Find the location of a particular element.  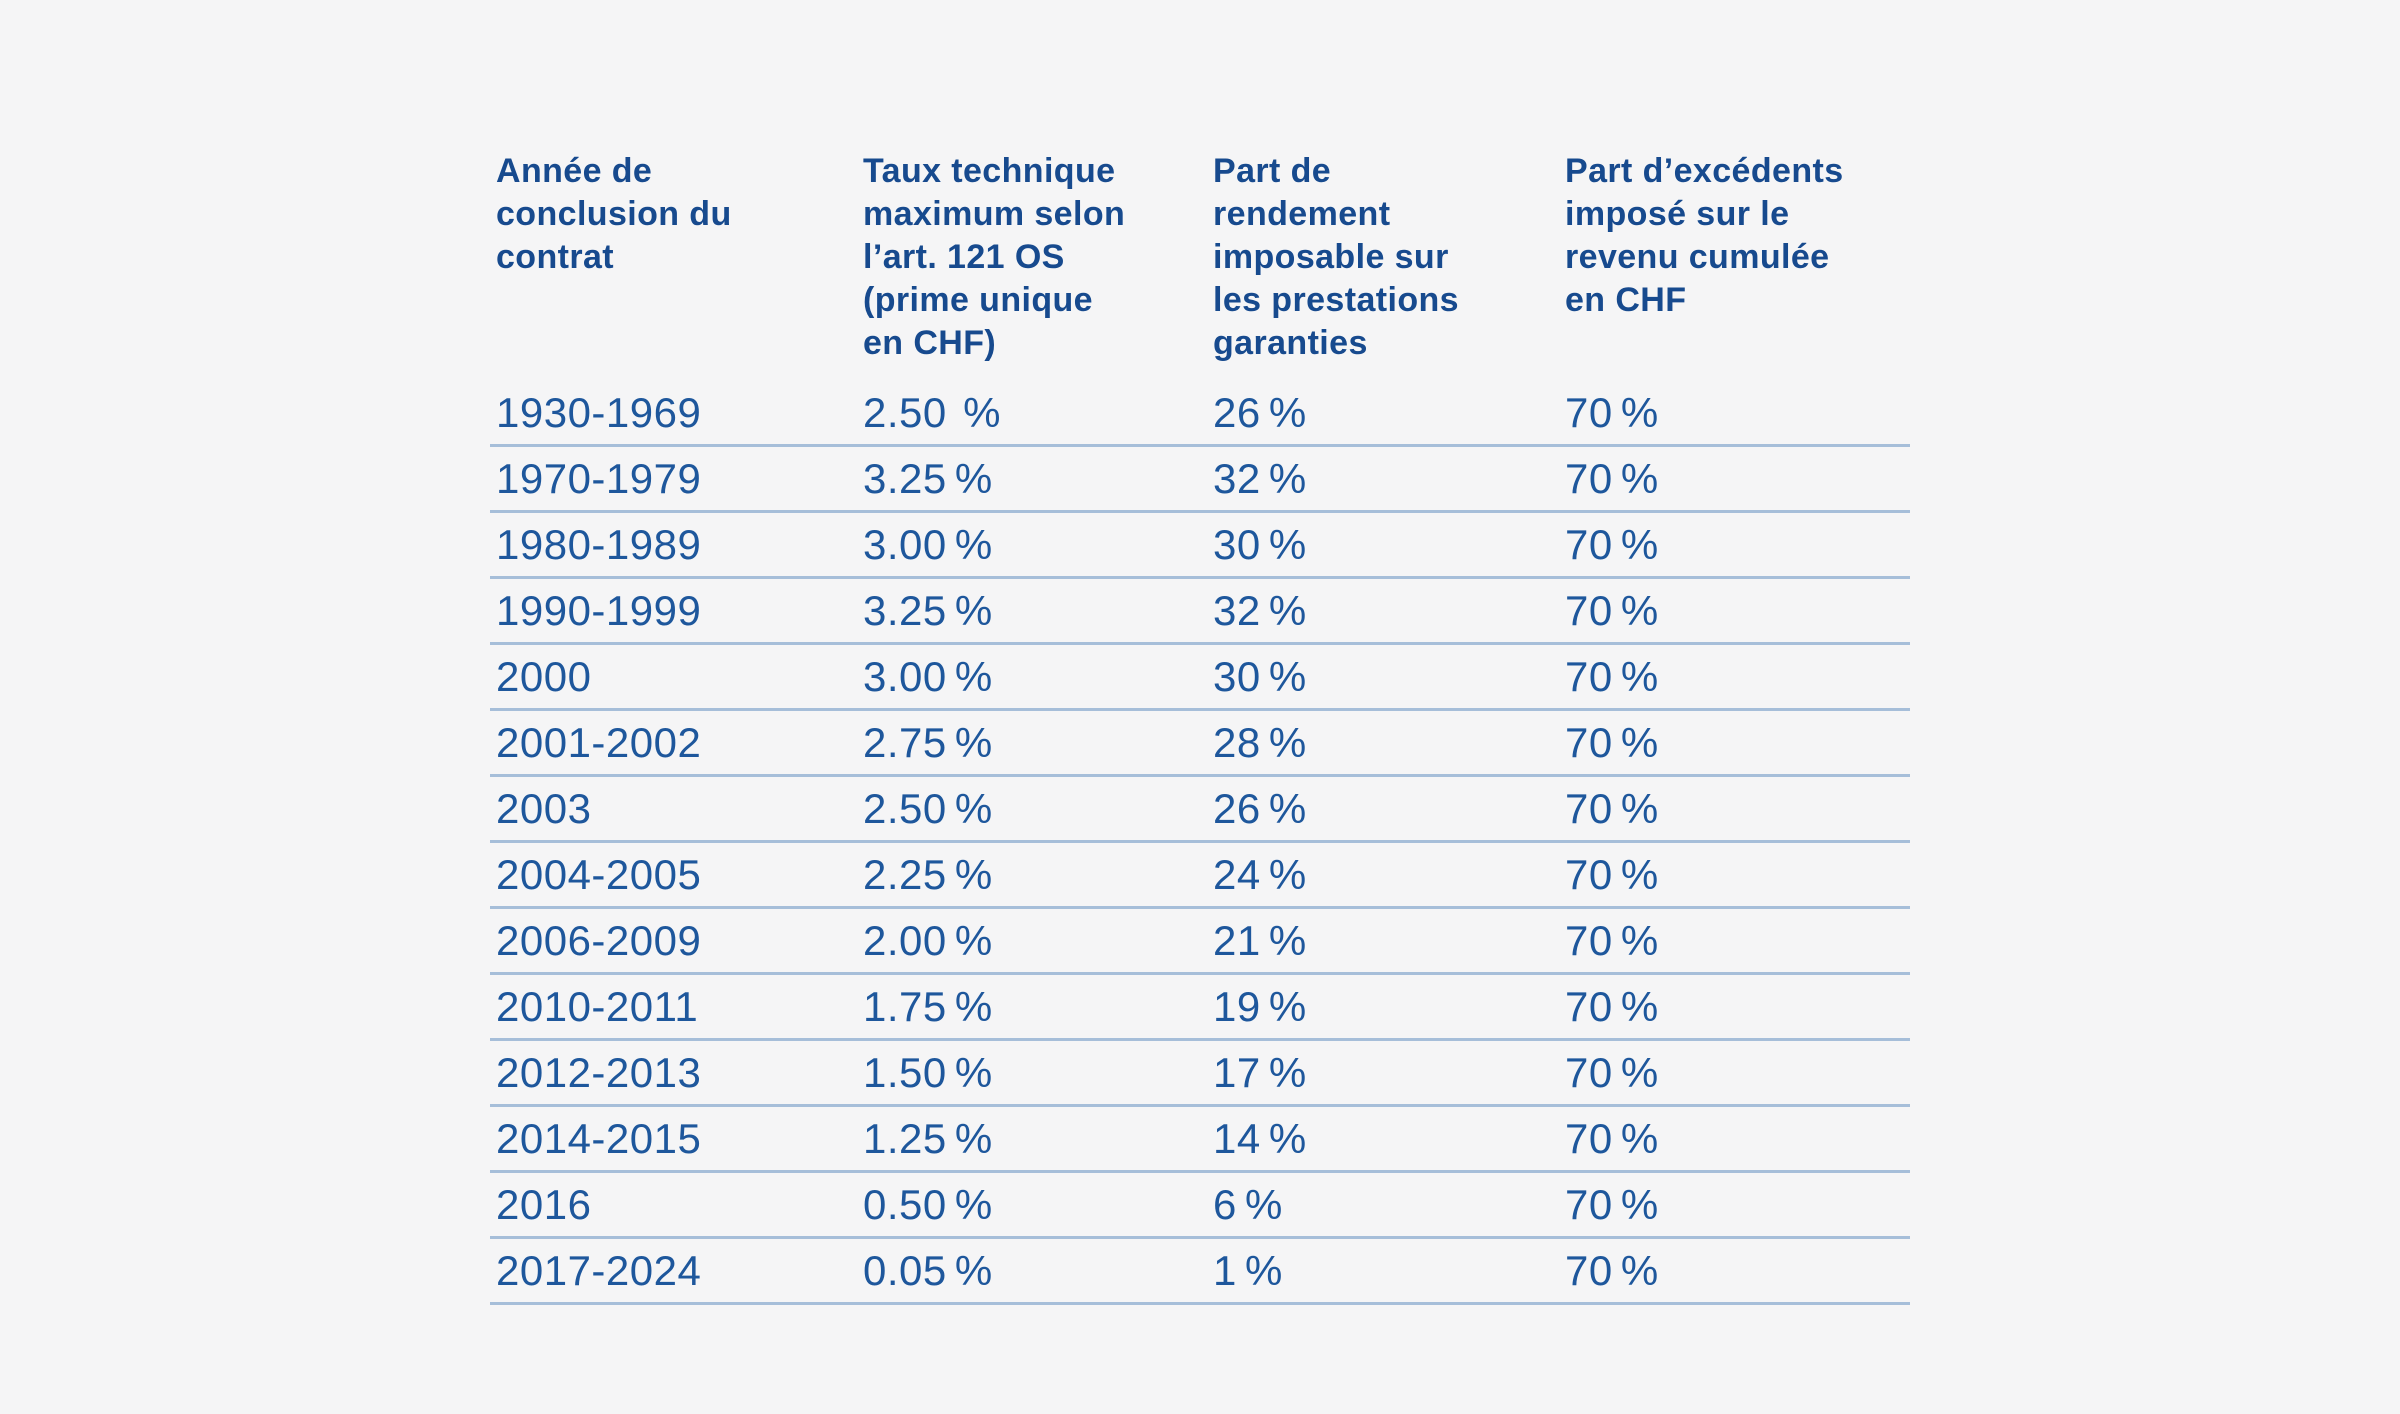

table-row: 2000 3.00 % 30 % 70 % is located at coordinates (1200, 678).